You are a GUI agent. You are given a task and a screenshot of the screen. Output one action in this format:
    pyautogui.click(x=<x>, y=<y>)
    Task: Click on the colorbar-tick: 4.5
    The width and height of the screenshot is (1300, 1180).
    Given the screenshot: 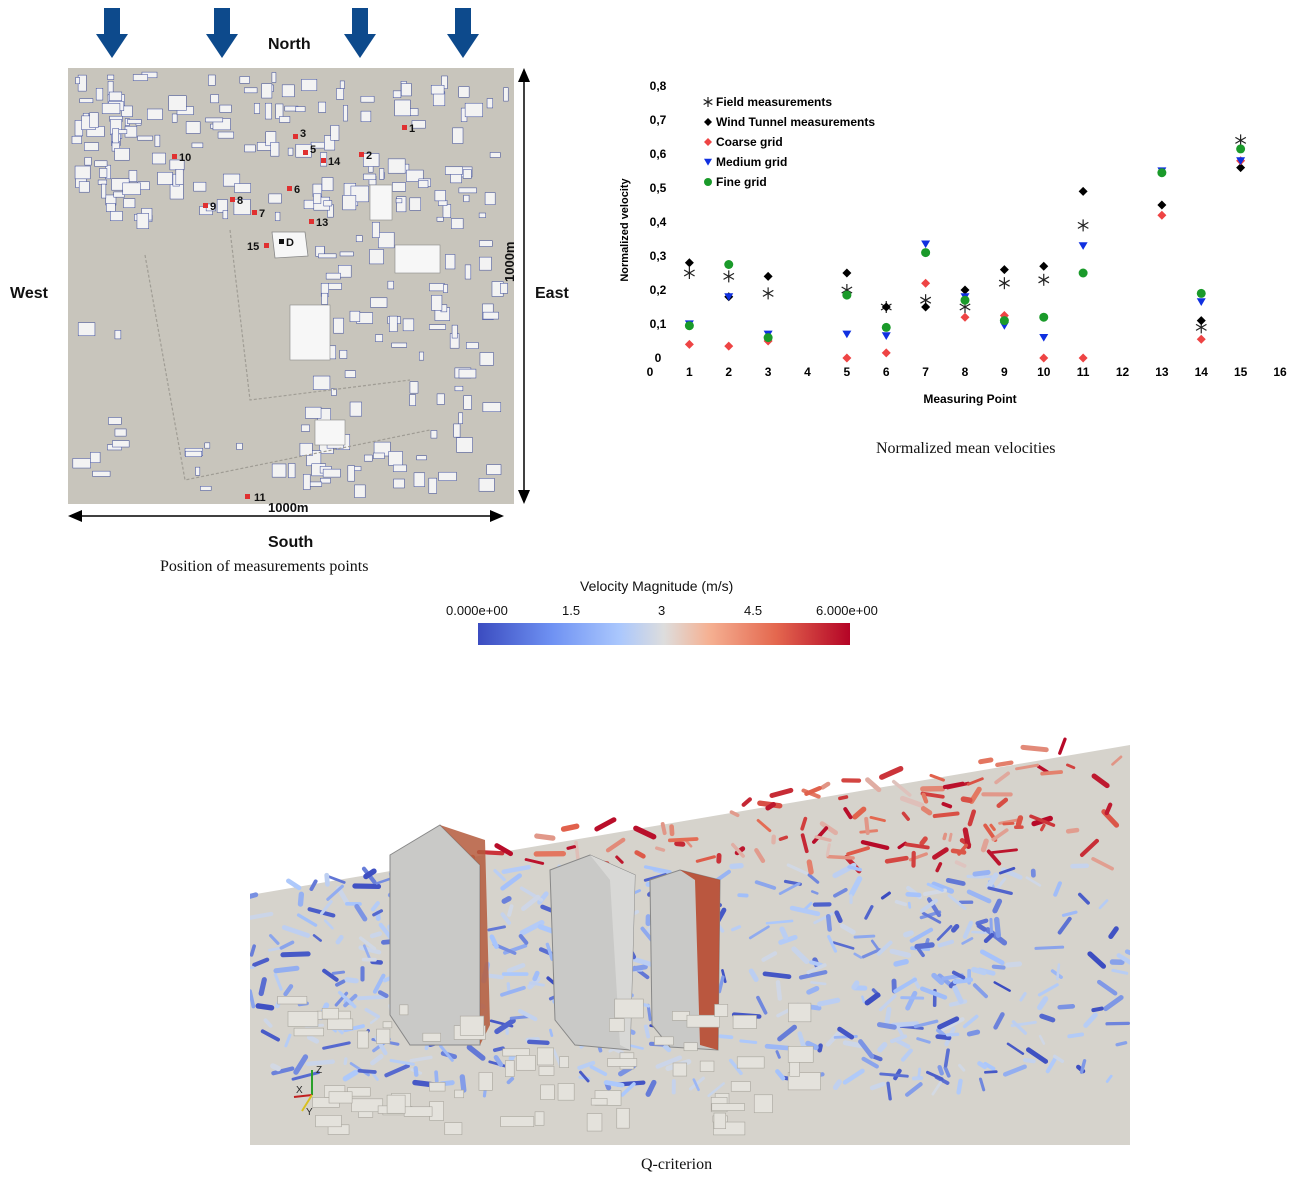 What is the action you would take?
    pyautogui.click(x=753, y=610)
    